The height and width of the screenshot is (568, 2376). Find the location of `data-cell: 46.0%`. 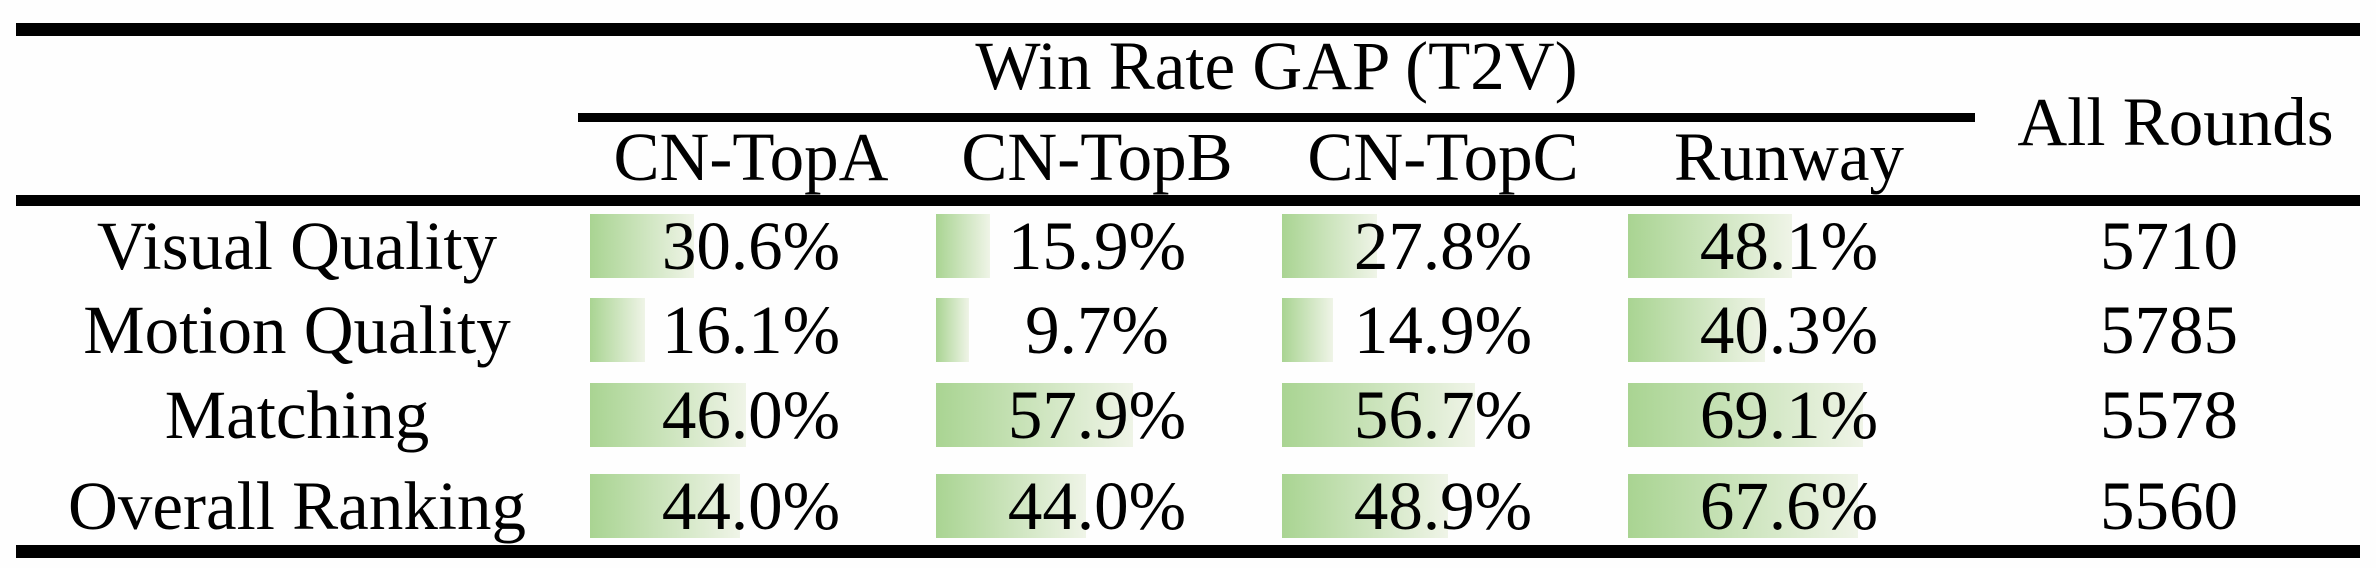

data-cell: 46.0% is located at coordinates (751, 414).